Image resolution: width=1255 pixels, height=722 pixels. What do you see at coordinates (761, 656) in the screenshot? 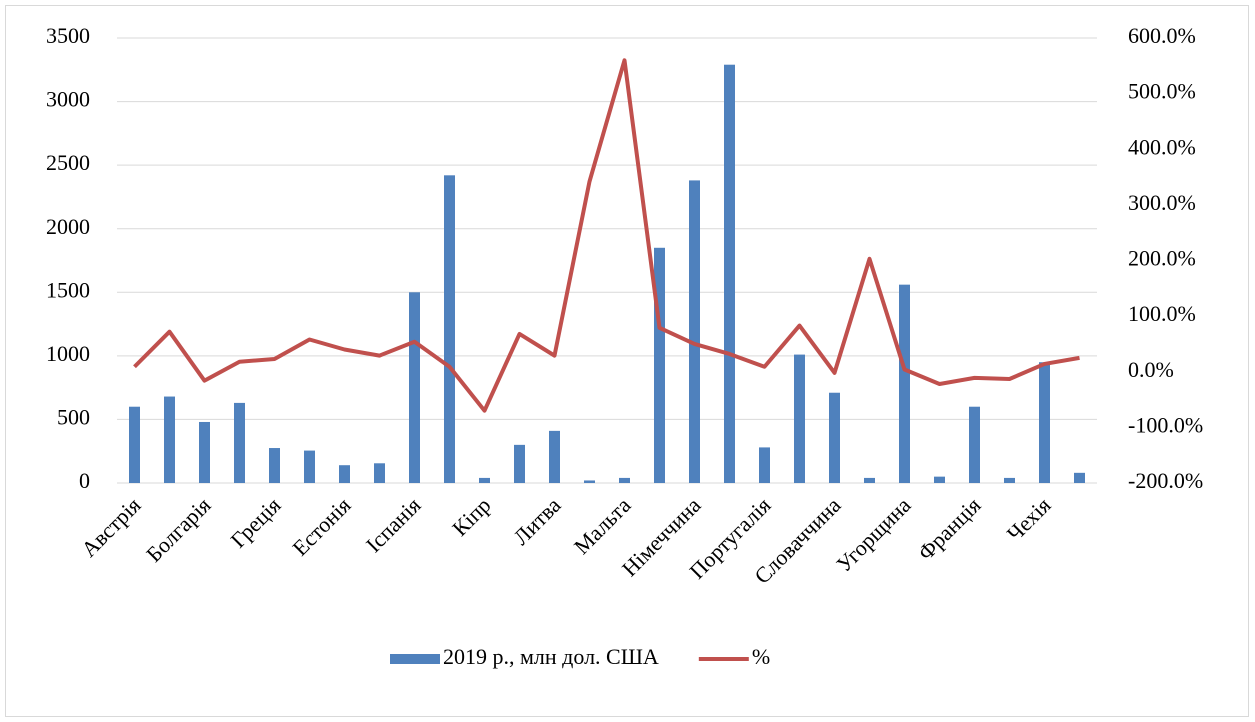
I see `legend-label: %` at bounding box center [761, 656].